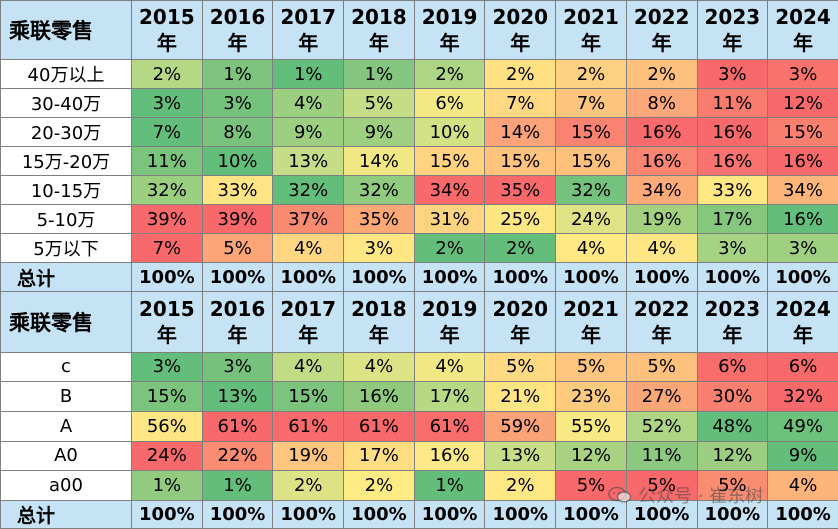 Image resolution: width=838 pixels, height=529 pixels. What do you see at coordinates (308, 322) in the screenshot?
I see `year-header: 2017 年` at bounding box center [308, 322].